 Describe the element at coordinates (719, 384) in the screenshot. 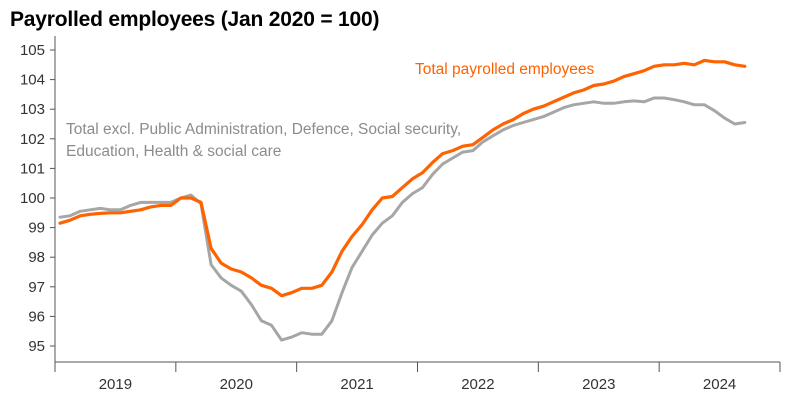

I see `x-tick-label: 2024` at that location.